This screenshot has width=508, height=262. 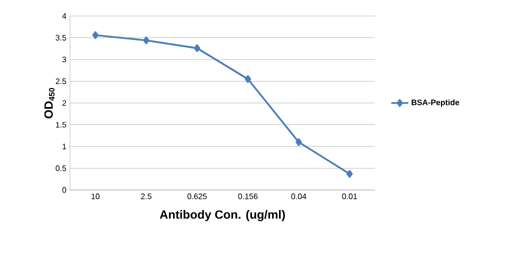 What do you see at coordinates (222, 216) in the screenshot?
I see `x-axis-title: Antibody Con. (ug/ml)` at bounding box center [222, 216].